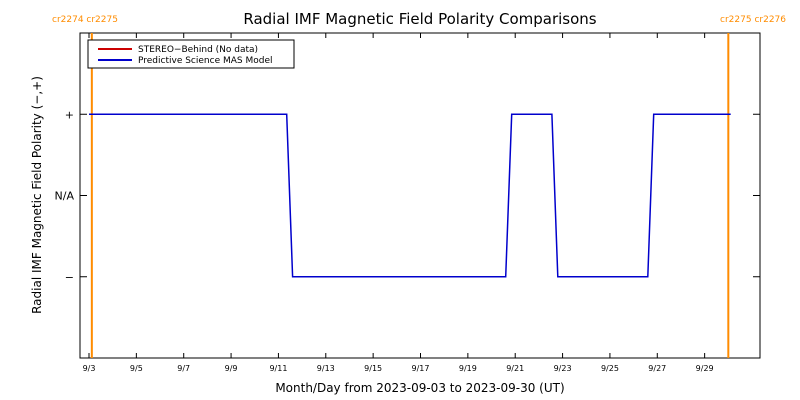 This screenshot has width=800, height=400. I want to click on x-tick-label: 9/3, so click(89, 368).